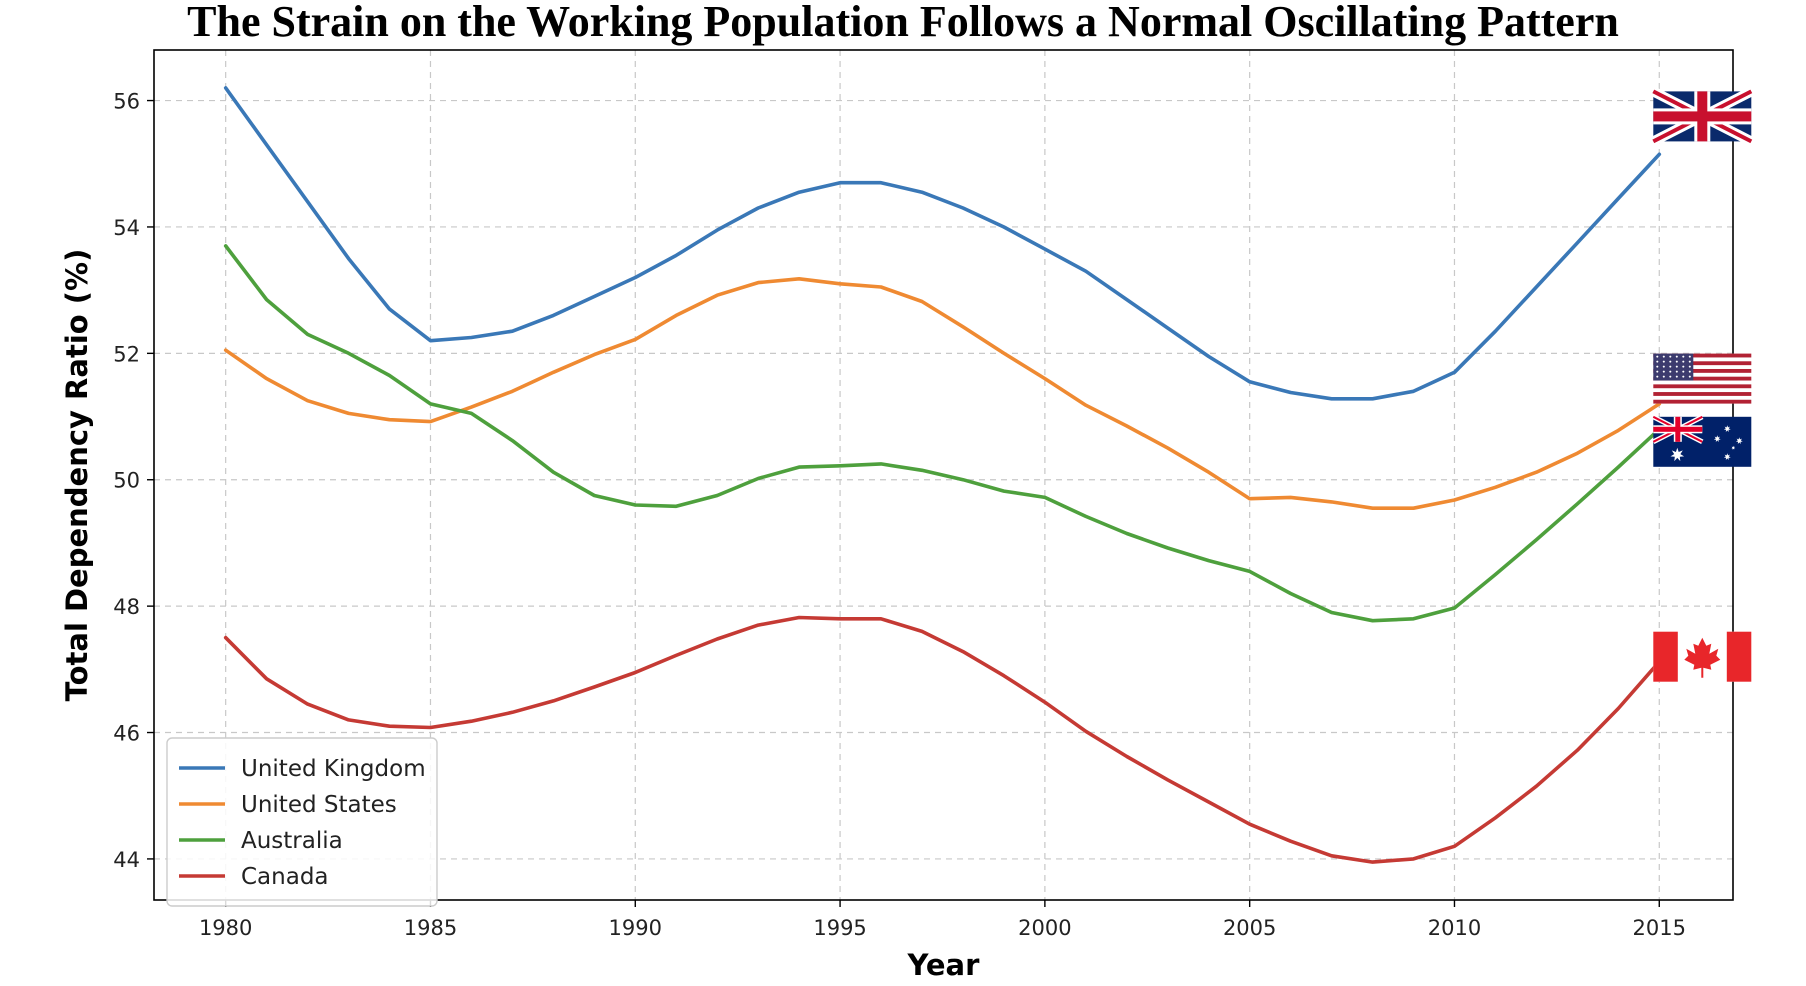 The height and width of the screenshot is (986, 1806). What do you see at coordinates (1702, 378) in the screenshot?
I see `us-flag-icon` at bounding box center [1702, 378].